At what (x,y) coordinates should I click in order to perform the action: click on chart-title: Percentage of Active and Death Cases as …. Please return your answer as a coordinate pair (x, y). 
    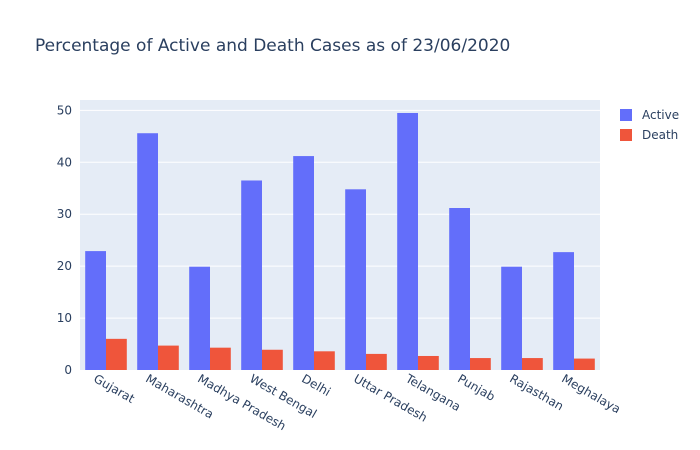
    Looking at the image, I should click on (272, 46).